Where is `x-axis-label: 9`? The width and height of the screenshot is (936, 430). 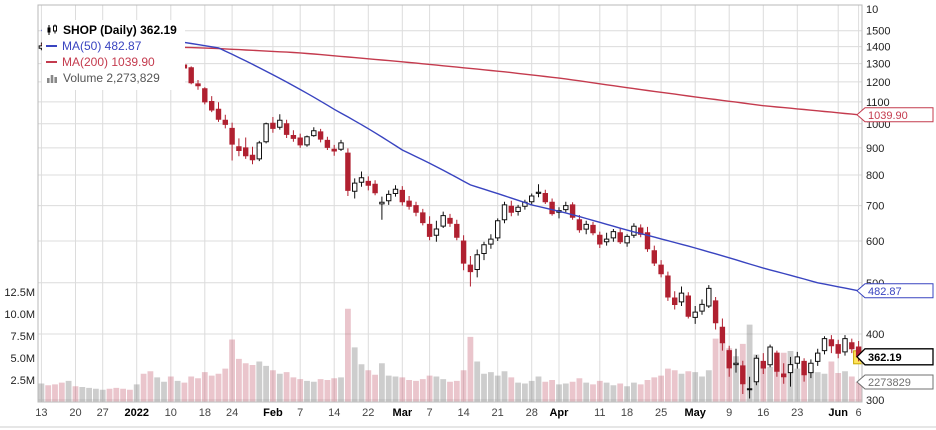 x-axis-label: 9 is located at coordinates (729, 413).